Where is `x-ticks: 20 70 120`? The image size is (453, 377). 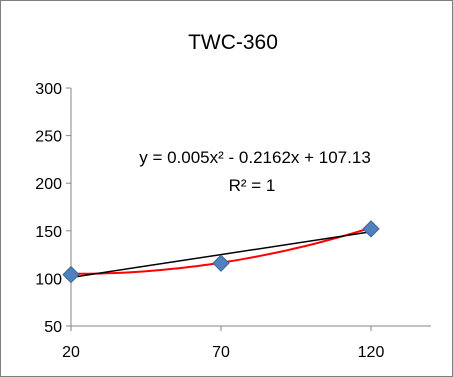
x-ticks: 20 70 120 is located at coordinates (223, 343).